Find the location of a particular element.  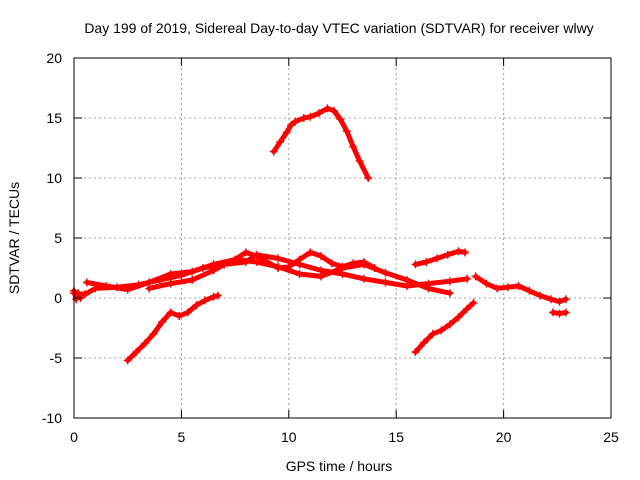

y-axis-label: SDTVAR / TECUs is located at coordinates (14, 238).